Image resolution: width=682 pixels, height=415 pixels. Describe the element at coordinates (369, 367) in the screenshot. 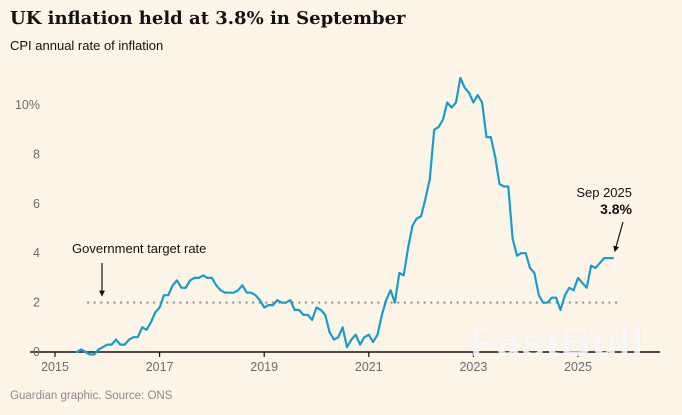

I see `x-axis-label: 2021` at that location.